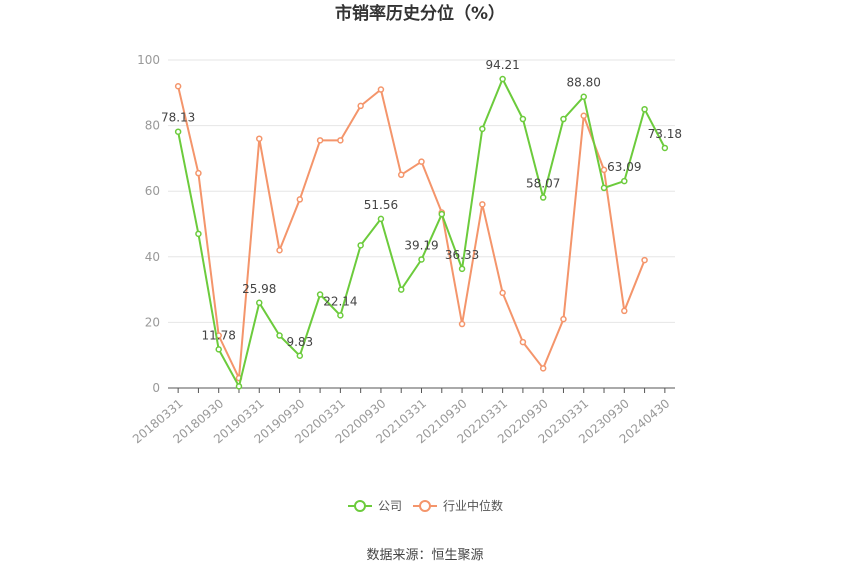 The height and width of the screenshot is (575, 850). Describe the element at coordinates (390, 506) in the screenshot. I see `legend-label-company: 公司` at that location.